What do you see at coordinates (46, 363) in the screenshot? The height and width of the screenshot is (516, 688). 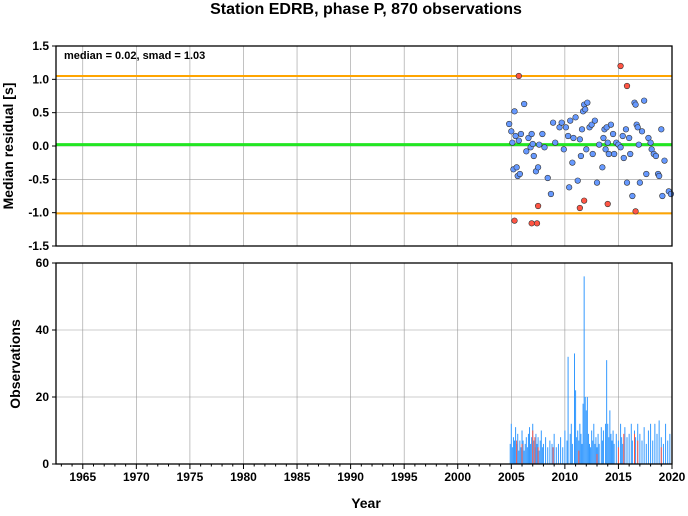 I see `observations-y-ticks: 60 40 20 0` at bounding box center [46, 363].